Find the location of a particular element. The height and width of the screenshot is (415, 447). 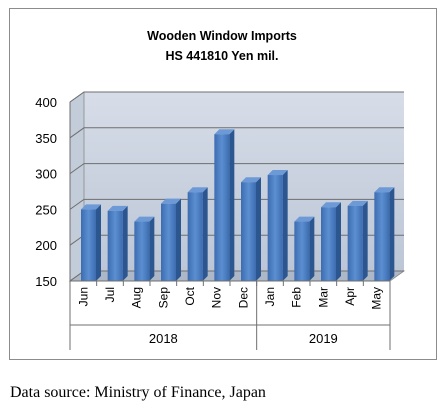

x-tick-label-jul: Jul is located at coordinates (110, 294).